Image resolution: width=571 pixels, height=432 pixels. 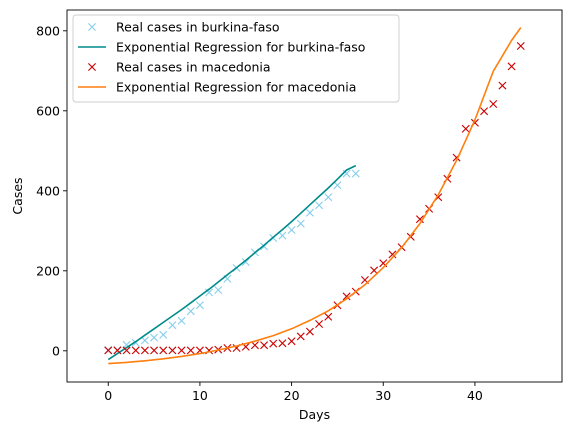 I want to click on legend-entry-2: Real cases in macedonia, so click(x=179, y=67).